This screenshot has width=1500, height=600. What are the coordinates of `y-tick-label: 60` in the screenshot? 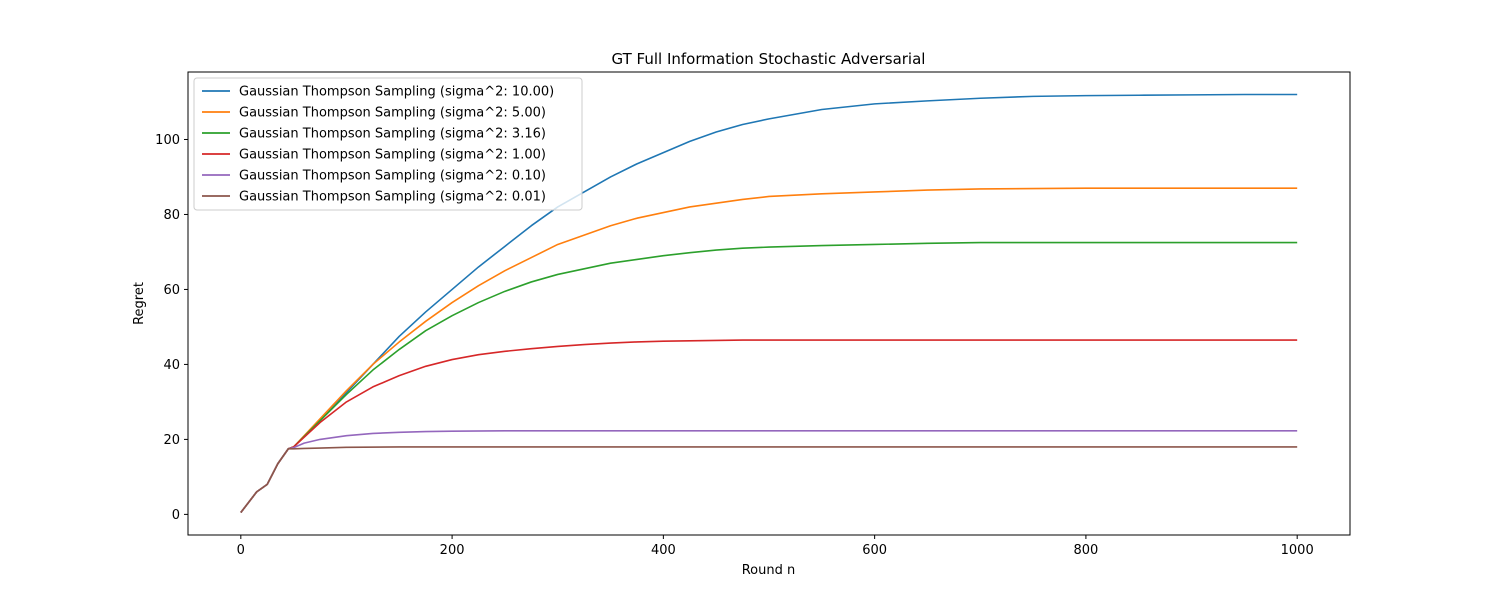 It's located at (171, 290).